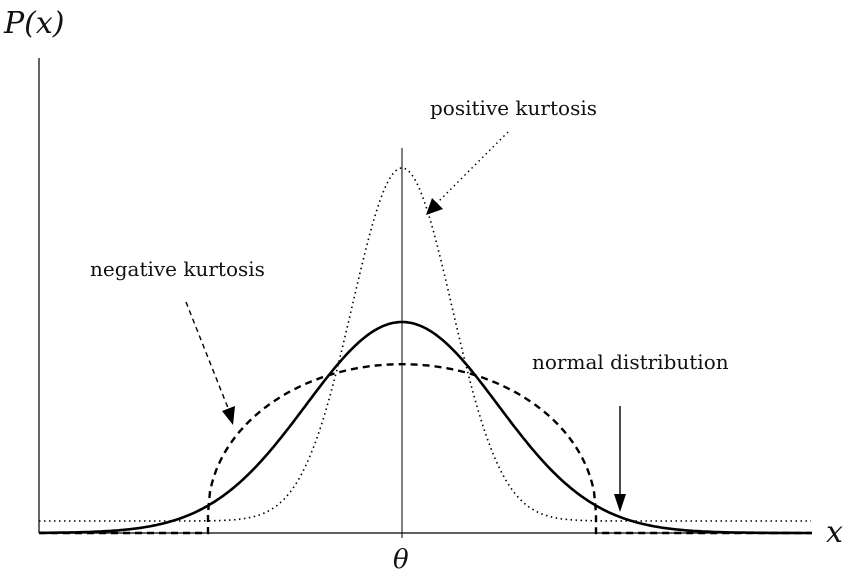 Image resolution: width=850 pixels, height=583 pixels. Describe the element at coordinates (472, 167) in the screenshot. I see `positive-kurtosis-pointer` at that location.